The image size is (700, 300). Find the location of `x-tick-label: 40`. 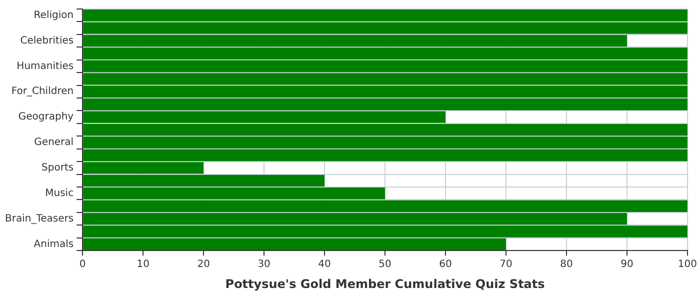

x-tick-label: 40 is located at coordinates (324, 264).